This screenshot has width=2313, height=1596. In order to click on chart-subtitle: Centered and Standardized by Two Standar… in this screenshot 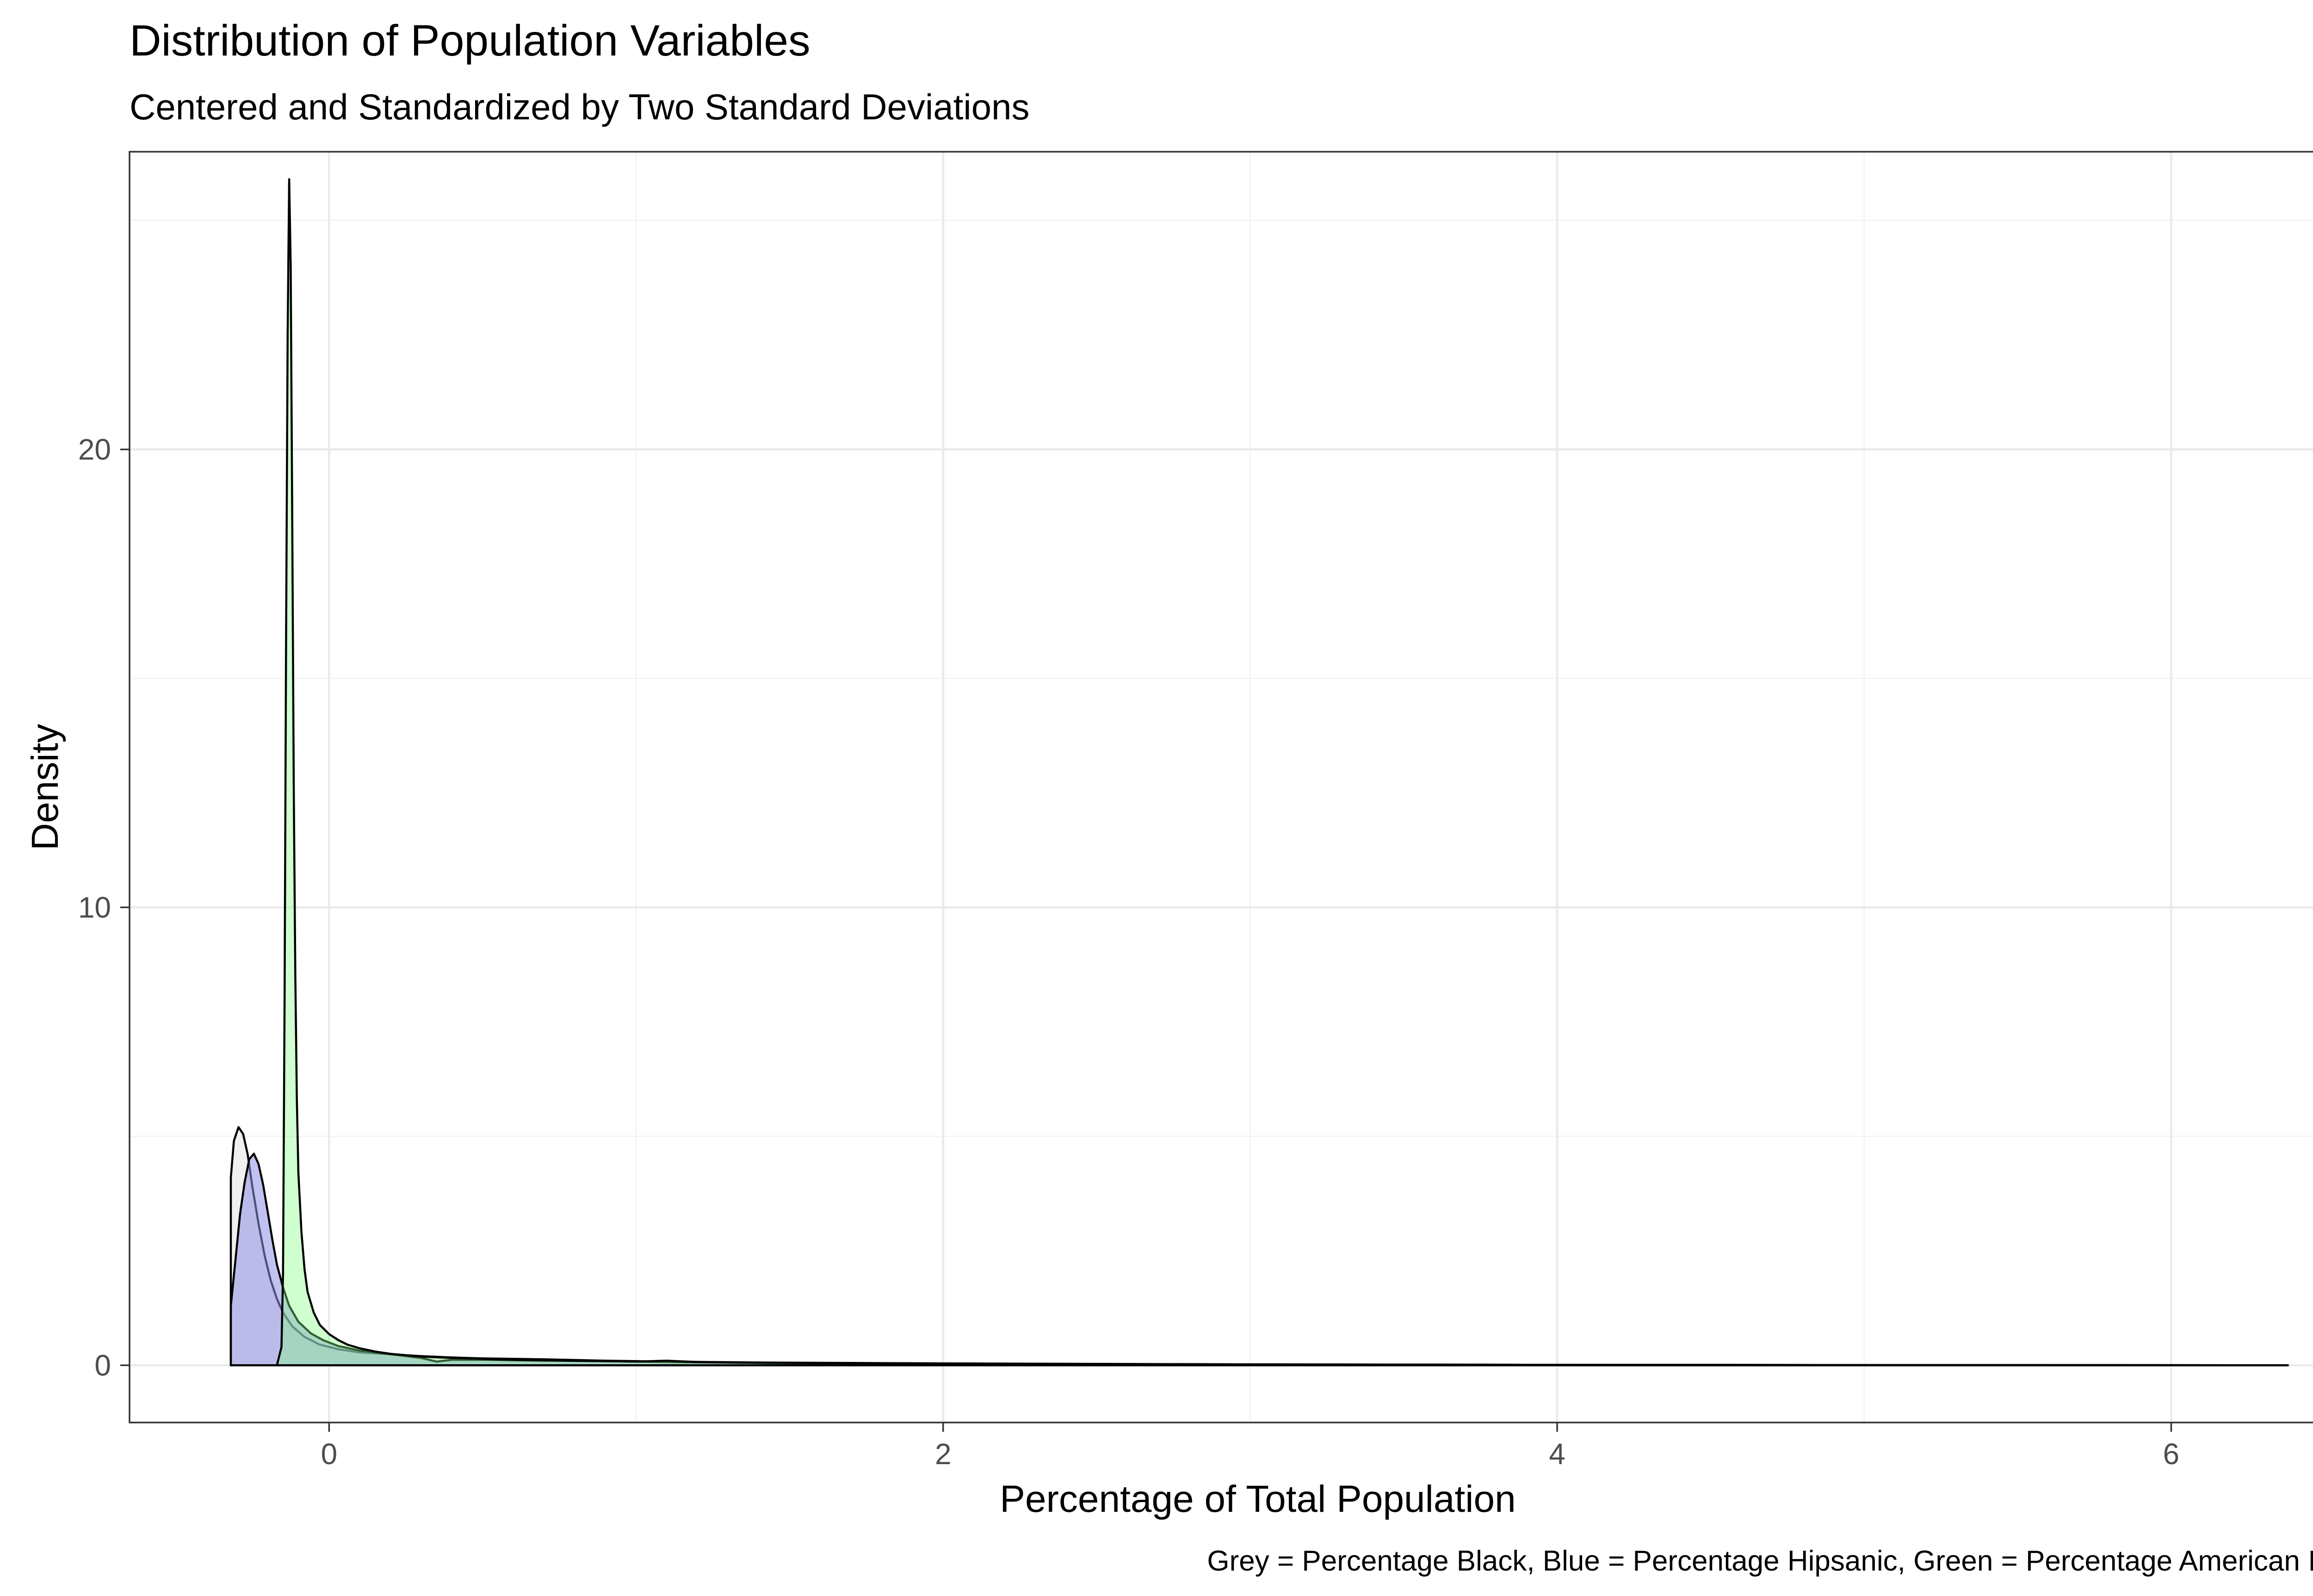, I will do `click(579, 107)`.